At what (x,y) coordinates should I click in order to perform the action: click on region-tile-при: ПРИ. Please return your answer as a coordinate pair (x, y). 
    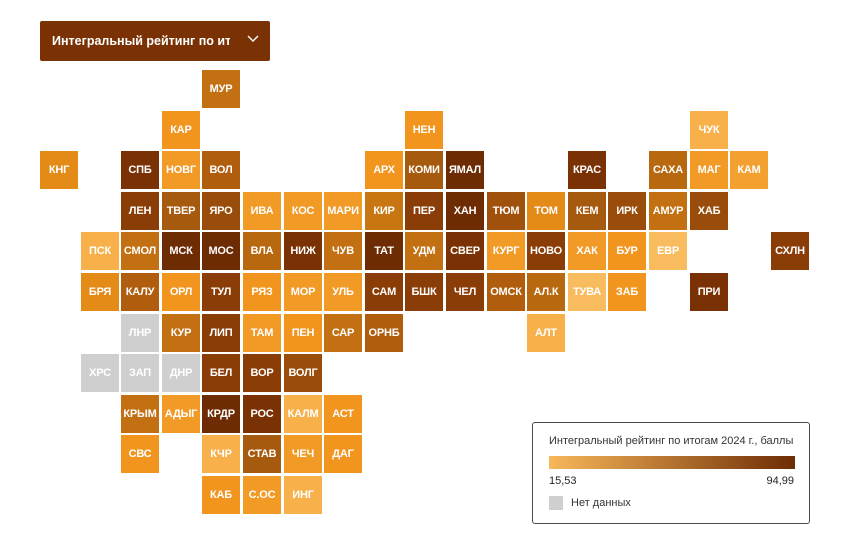
    Looking at the image, I should click on (709, 292).